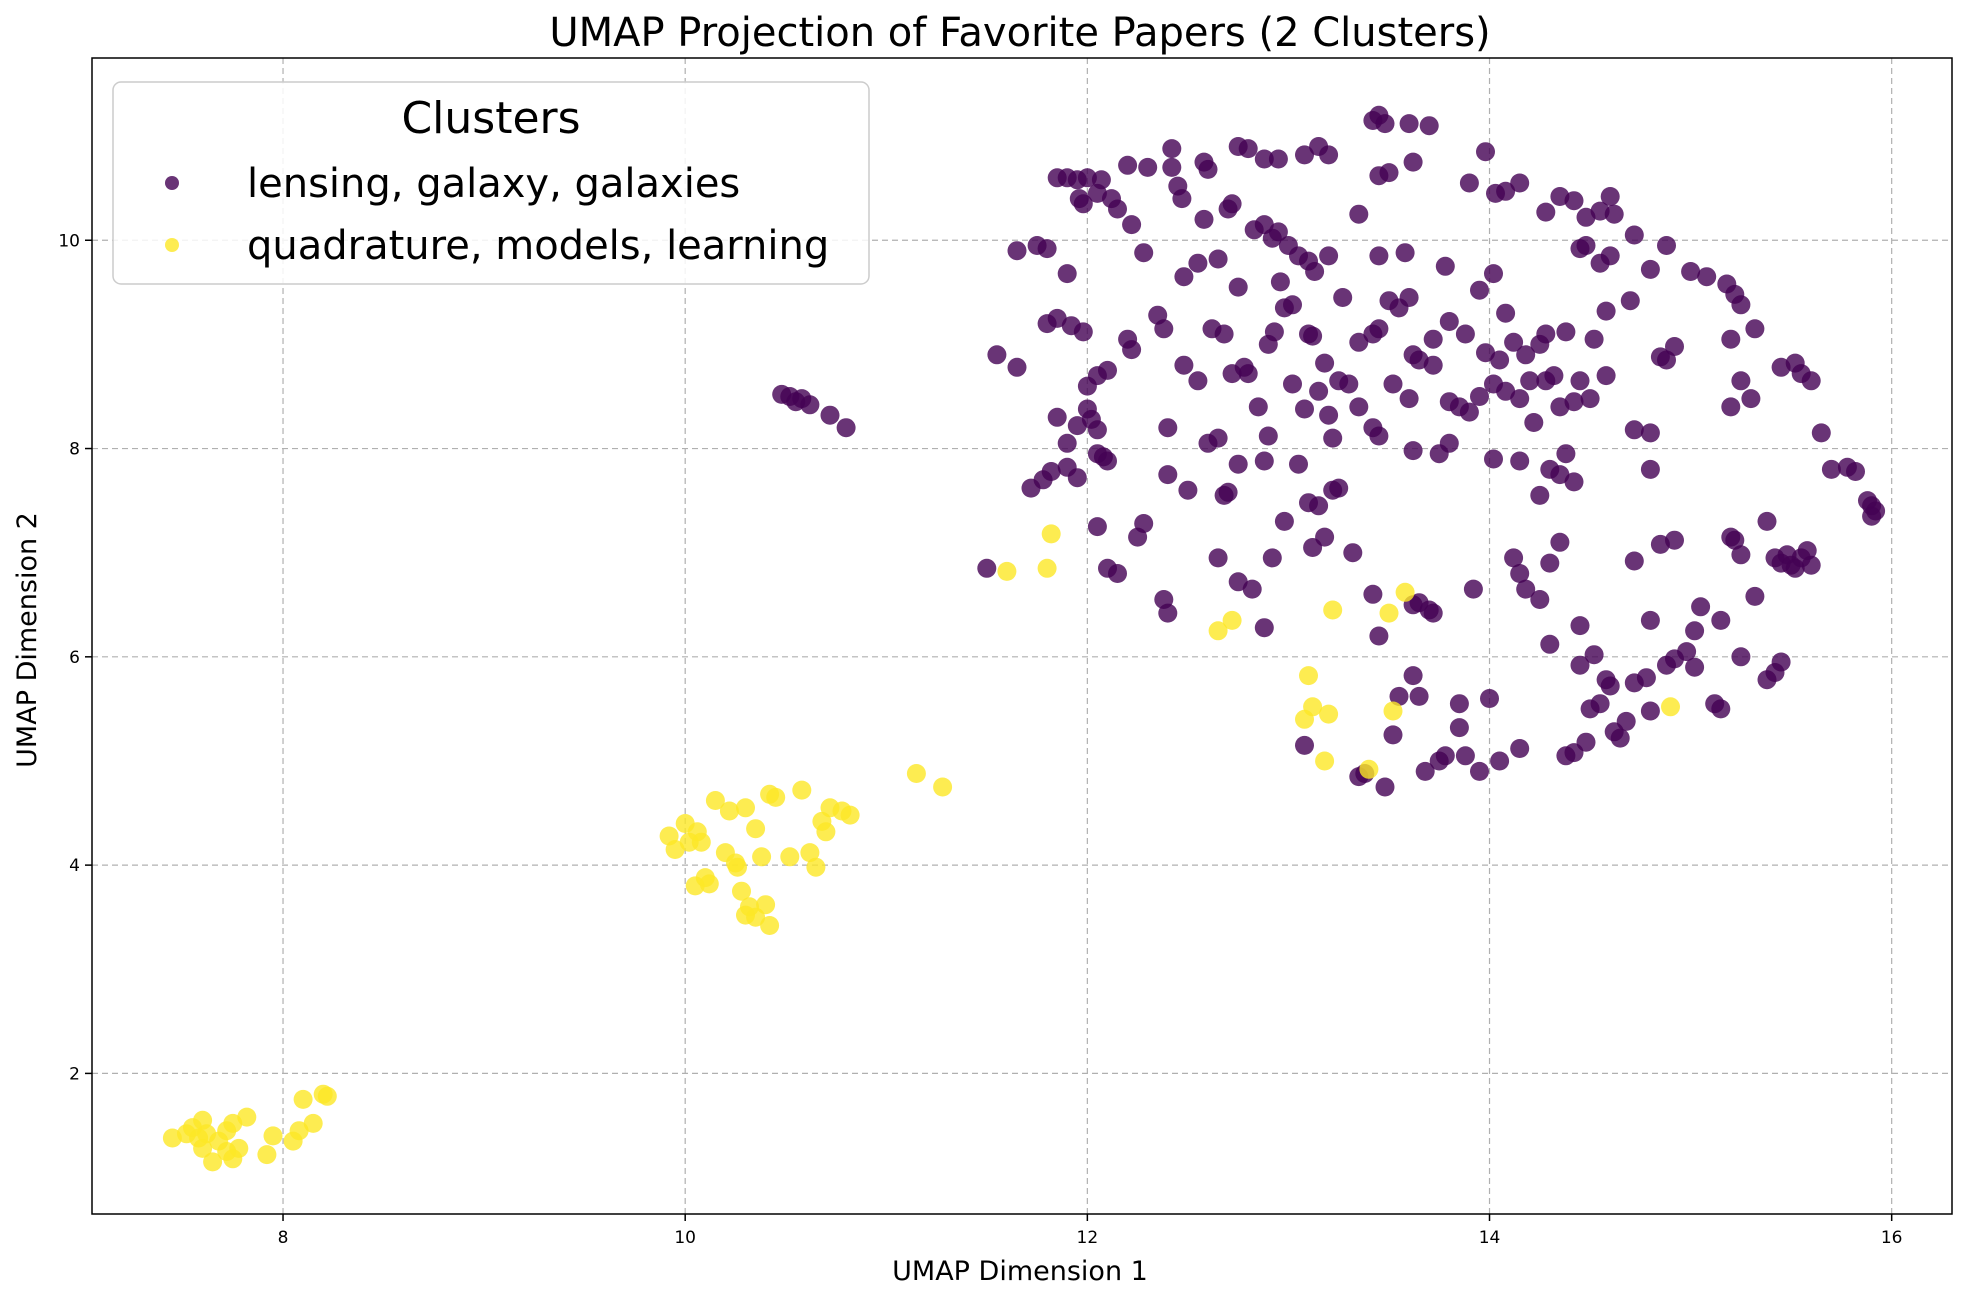 This screenshot has height=1301, width=1967. What do you see at coordinates (1090, 1231) in the screenshot?
I see `x-axis-ticks: 8 10 12 14 16` at bounding box center [1090, 1231].